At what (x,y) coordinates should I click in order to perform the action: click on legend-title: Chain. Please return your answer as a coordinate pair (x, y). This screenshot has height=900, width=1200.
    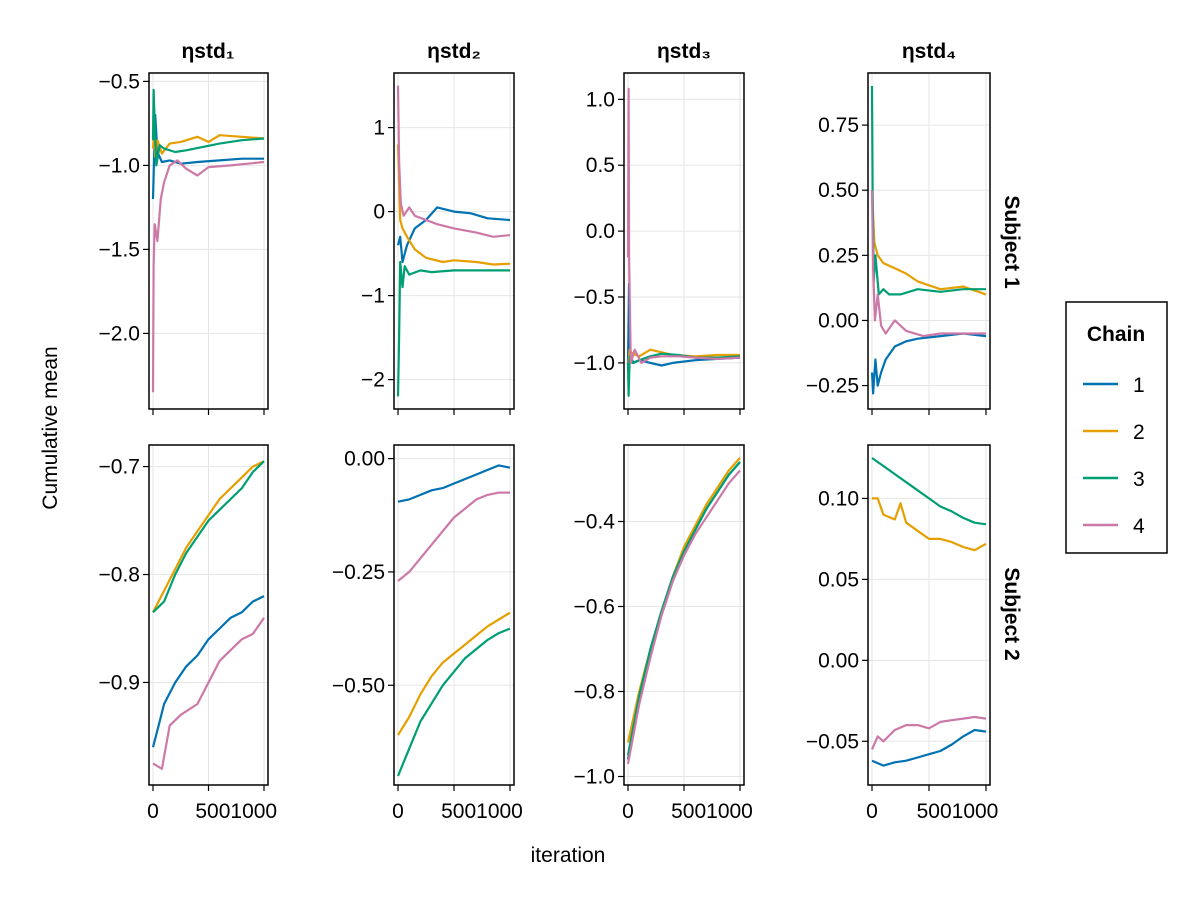
    Looking at the image, I should click on (1116, 334).